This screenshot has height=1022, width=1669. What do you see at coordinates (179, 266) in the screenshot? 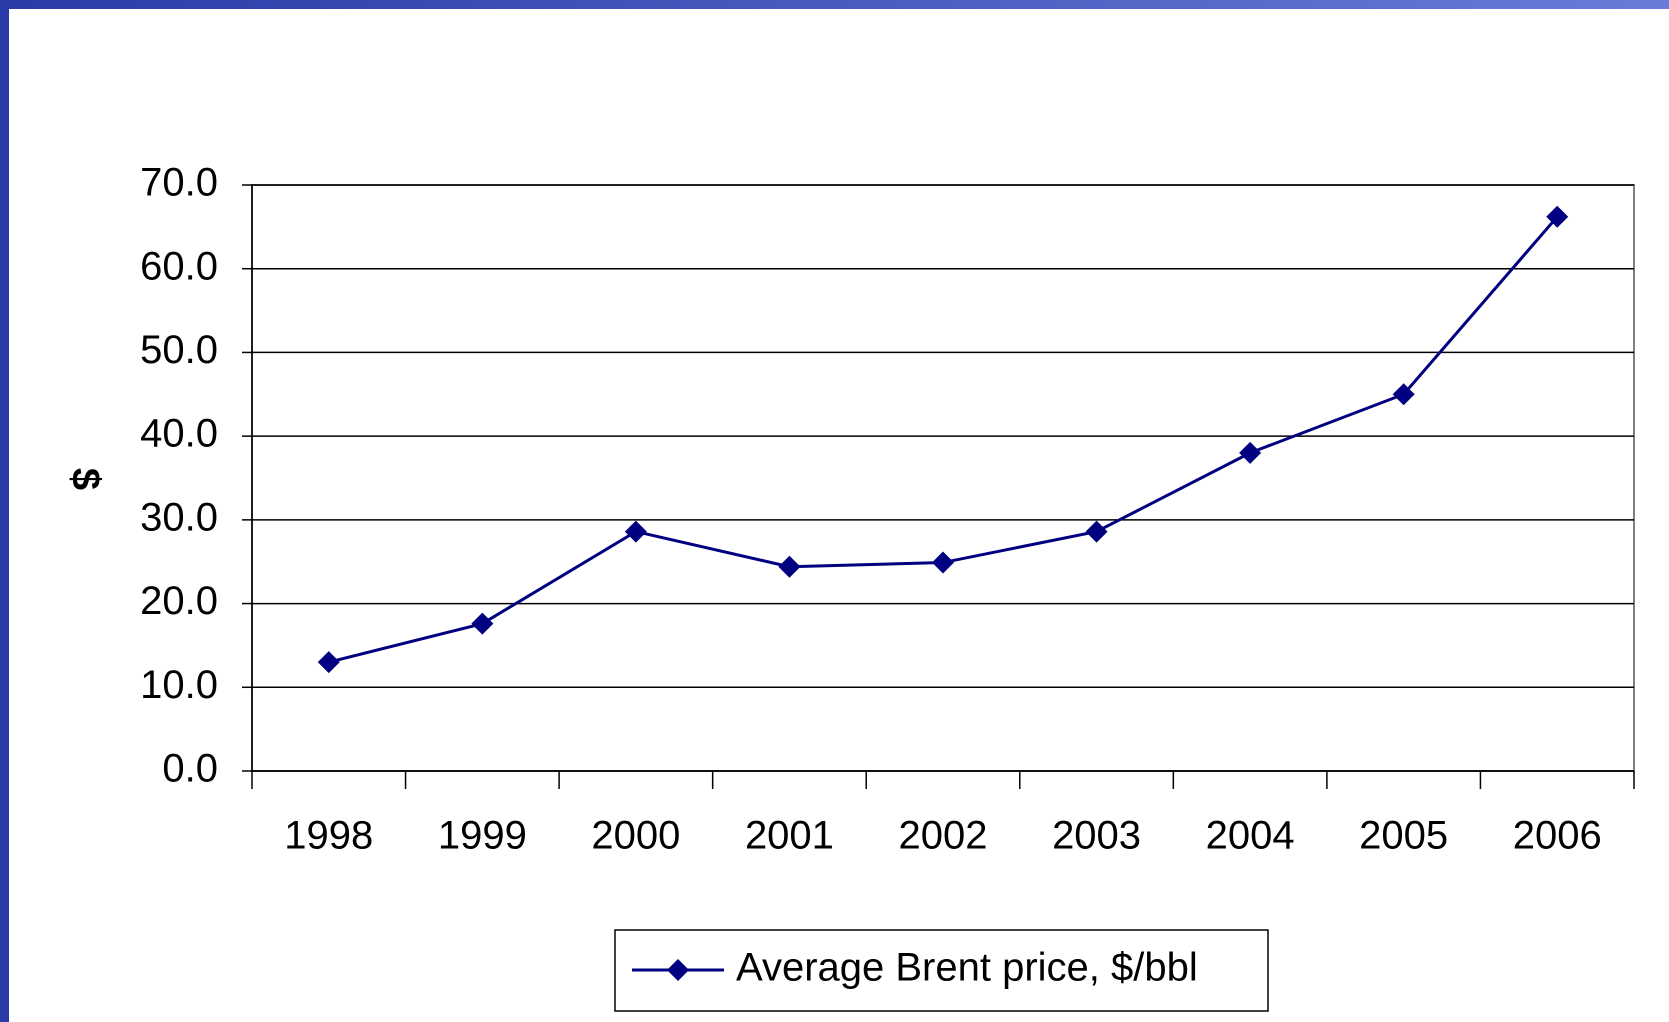
I see `y-tick-label: 60.0` at bounding box center [179, 266].